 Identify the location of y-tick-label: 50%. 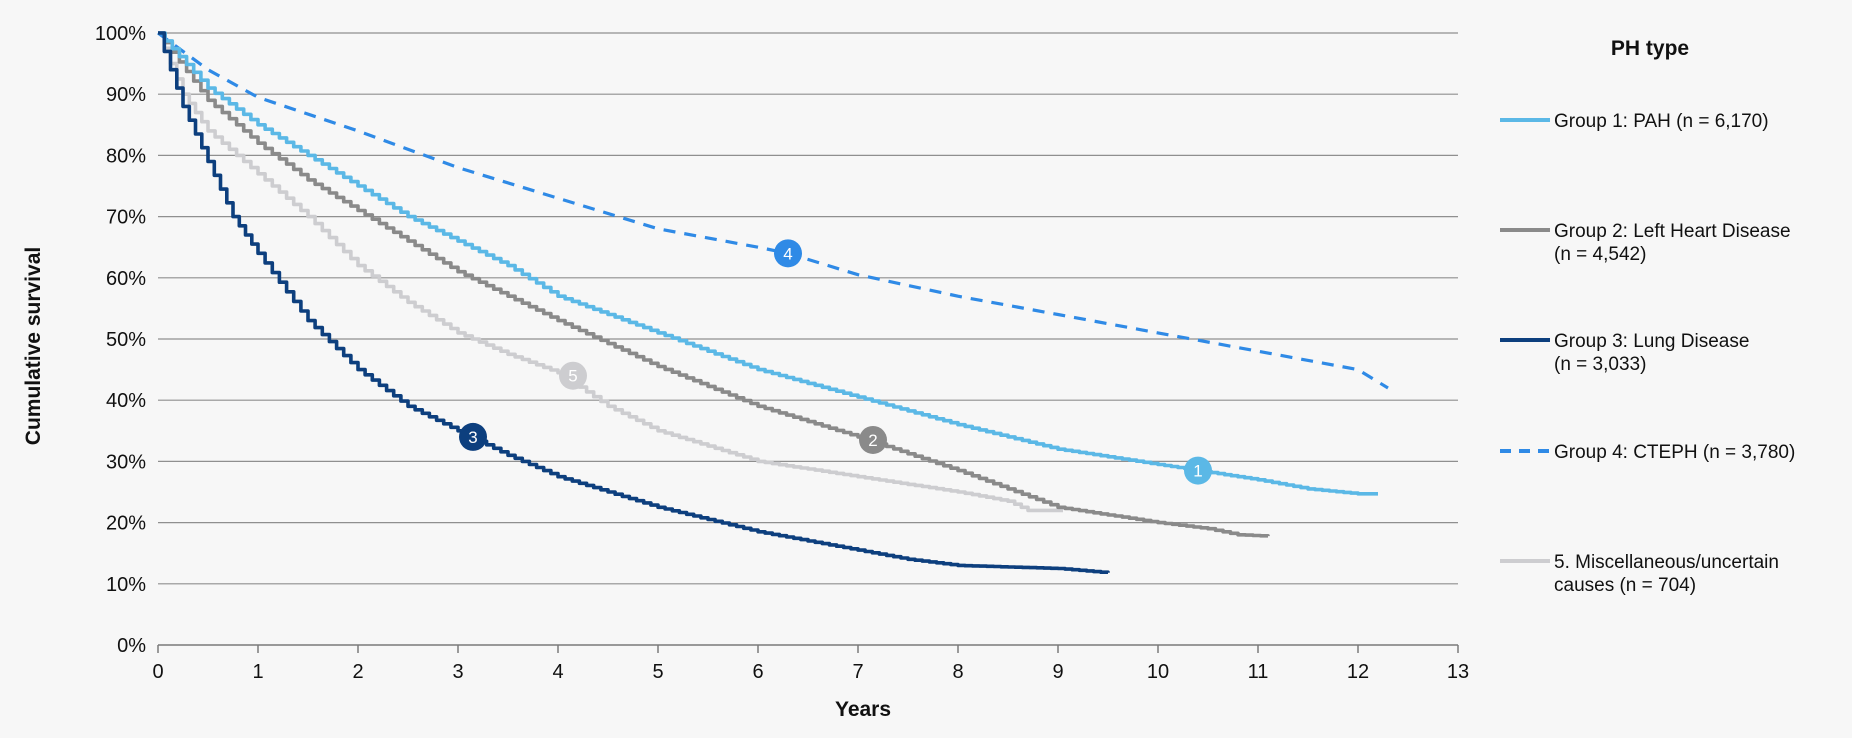
(126, 340).